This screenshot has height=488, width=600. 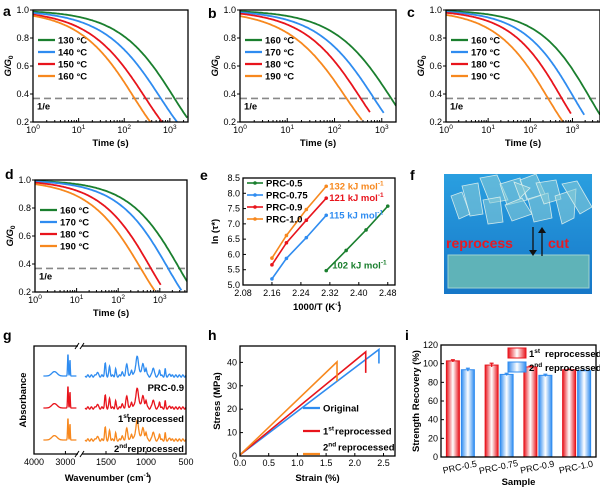 I want to click on y-tick-label: 100, so click(x=430, y=364).